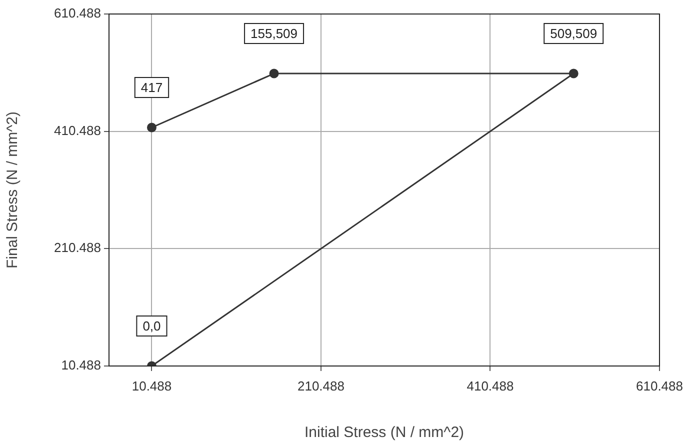  What do you see at coordinates (320, 386) in the screenshot?
I see `x-tick-label: 210.488` at bounding box center [320, 386].